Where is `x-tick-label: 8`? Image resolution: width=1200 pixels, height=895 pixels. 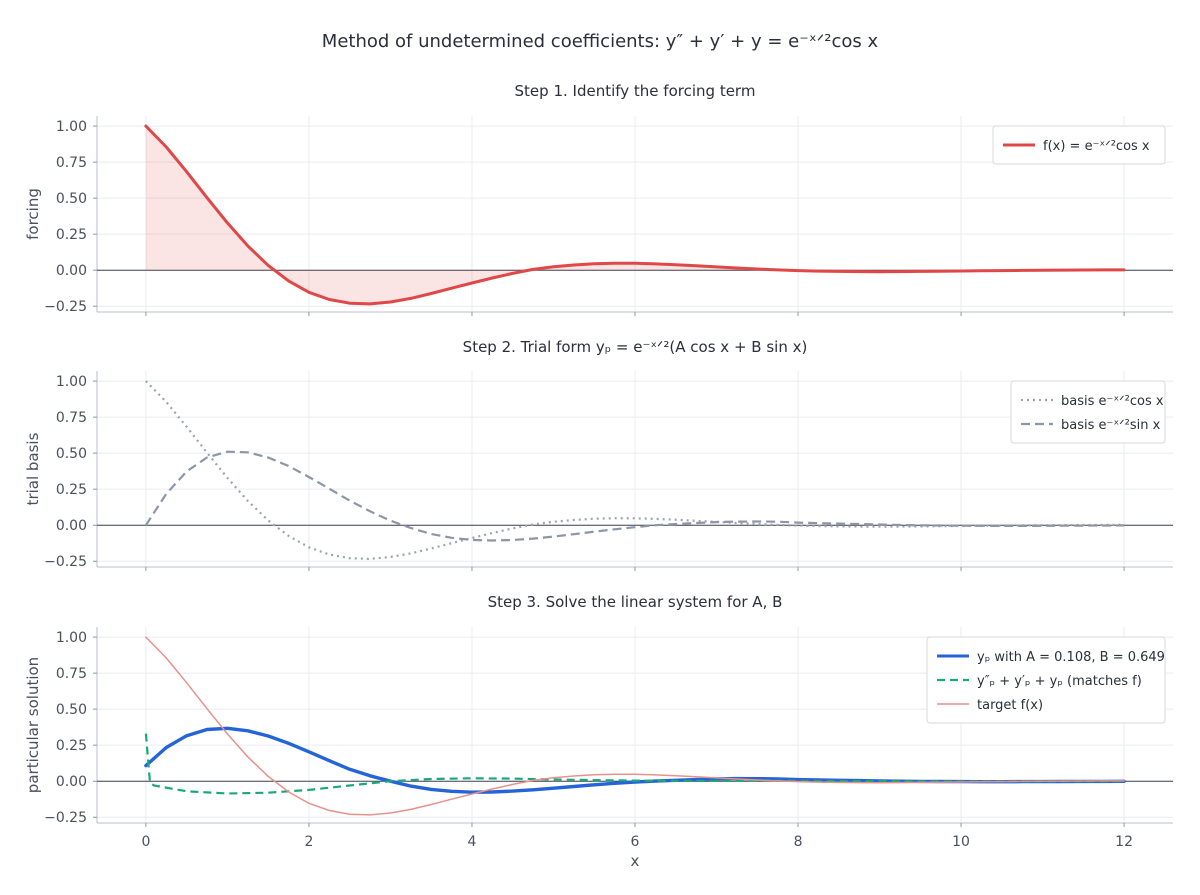 x-tick-label: 8 is located at coordinates (798, 842).